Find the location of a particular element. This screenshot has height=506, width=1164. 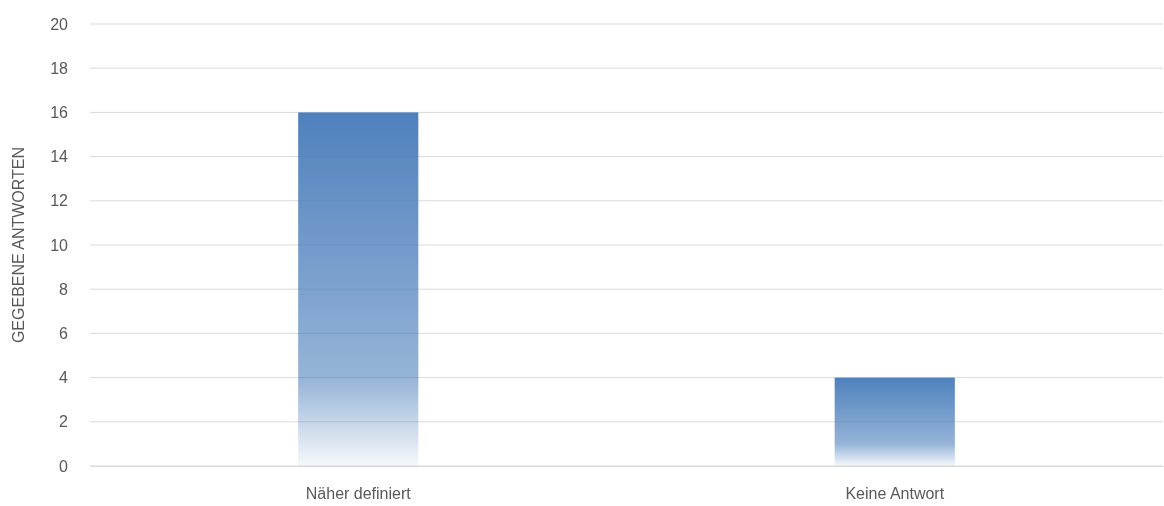

y-tick-label: 12 is located at coordinates (59, 201).